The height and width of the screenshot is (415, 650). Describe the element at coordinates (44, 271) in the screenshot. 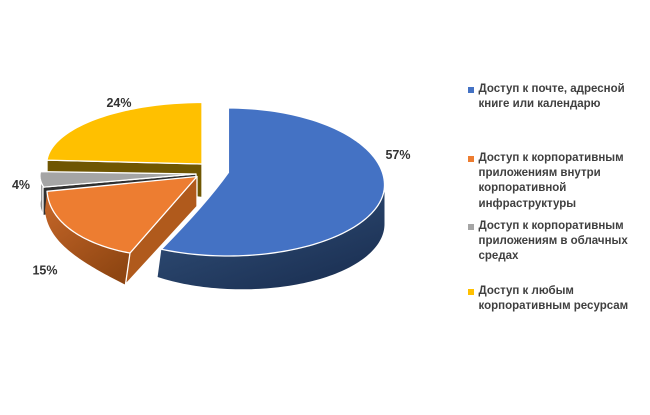

I see `svg-text: 15%` at that location.